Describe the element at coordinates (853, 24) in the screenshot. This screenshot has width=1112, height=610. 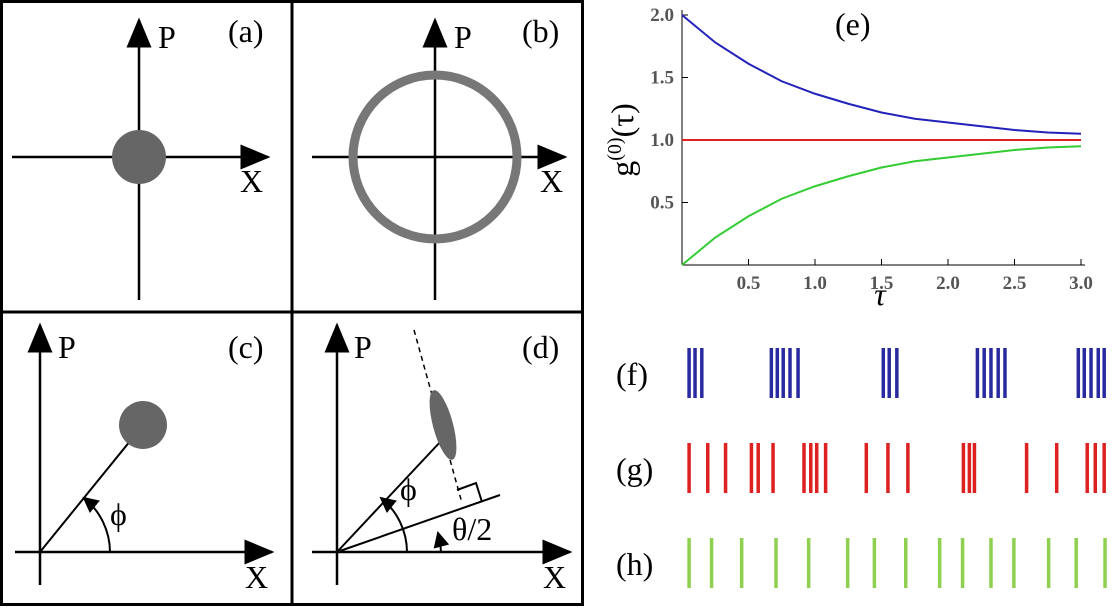
I see `panel-label: (e)` at that location.